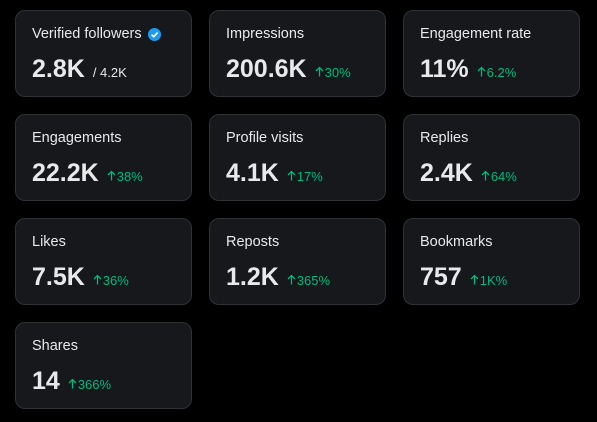 This screenshot has height=422, width=597. I want to click on metric-value: 2.4K, so click(446, 173).